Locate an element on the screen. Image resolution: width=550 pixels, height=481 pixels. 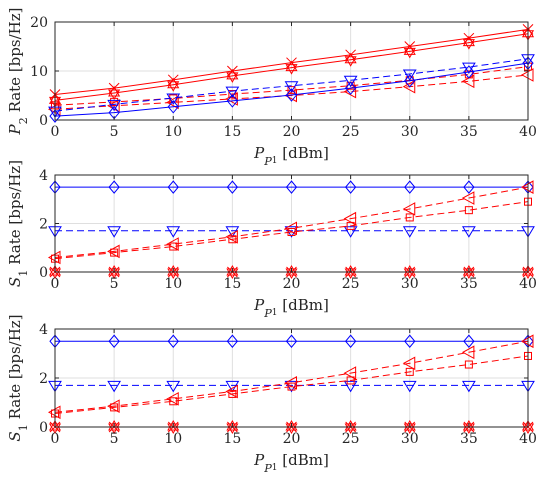
y-tick-label: 2 is located at coordinates (43, 379).